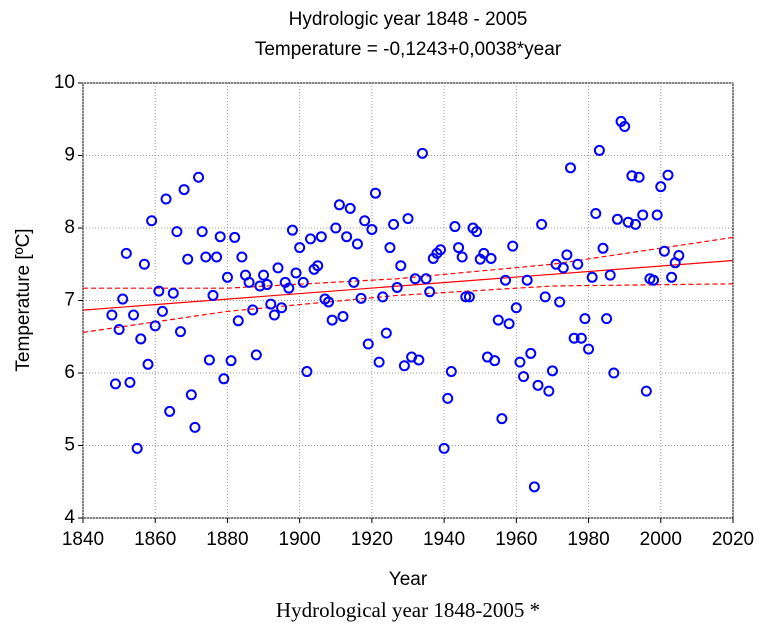 This screenshot has width=762, height=627. Describe the element at coordinates (408, 610) in the screenshot. I see `footer-caption: Hydrological year 1848-2005 *` at that location.